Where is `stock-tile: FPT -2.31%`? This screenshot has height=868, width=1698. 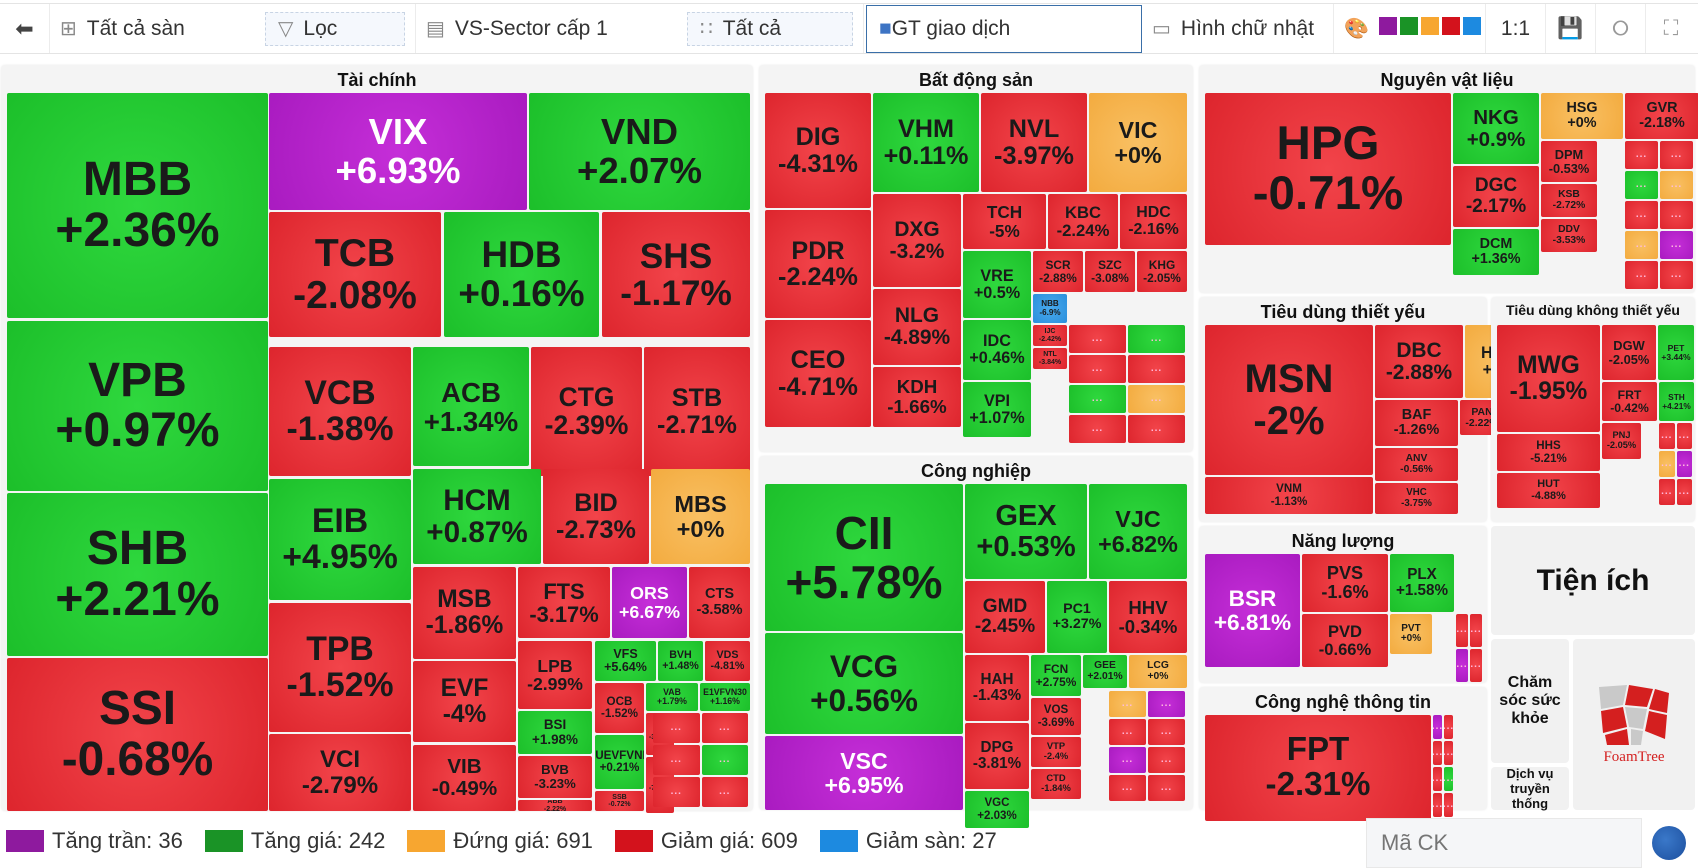
stock-tile: FPT -2.31% is located at coordinates (1318, 768).